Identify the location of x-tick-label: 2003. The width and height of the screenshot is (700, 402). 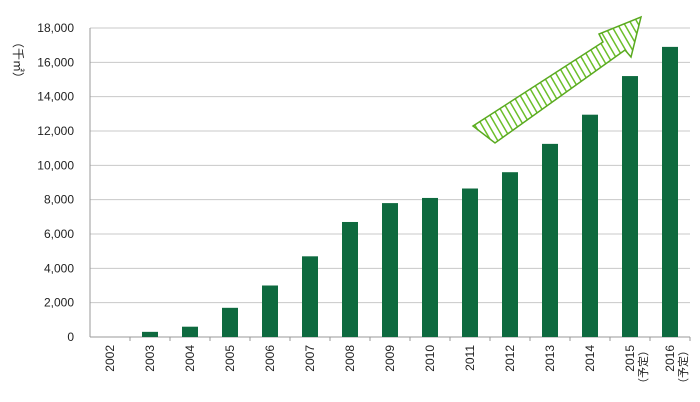
(150, 358).